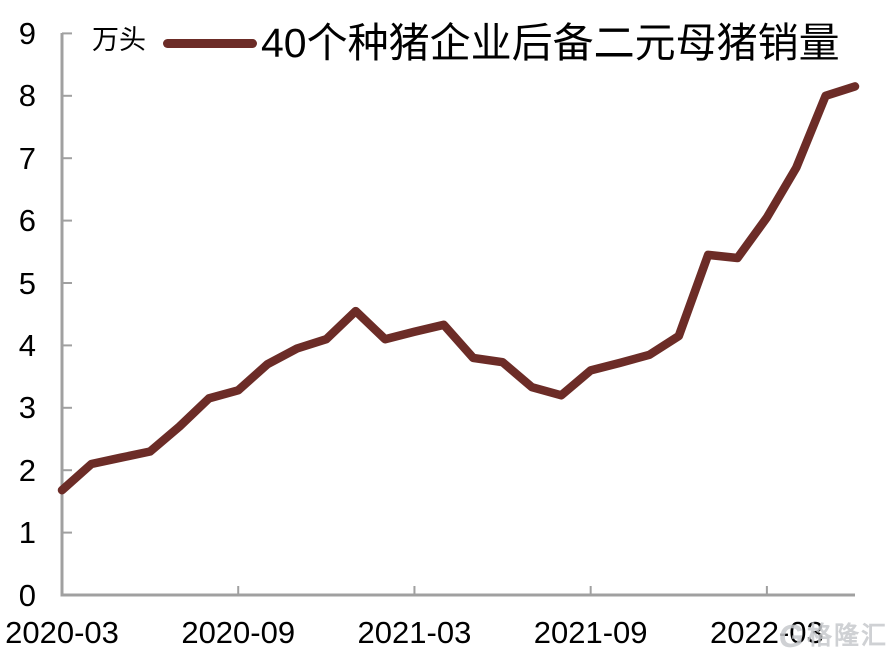  Describe the element at coordinates (27, 345) in the screenshot. I see `y-tick-label: 4` at that location.